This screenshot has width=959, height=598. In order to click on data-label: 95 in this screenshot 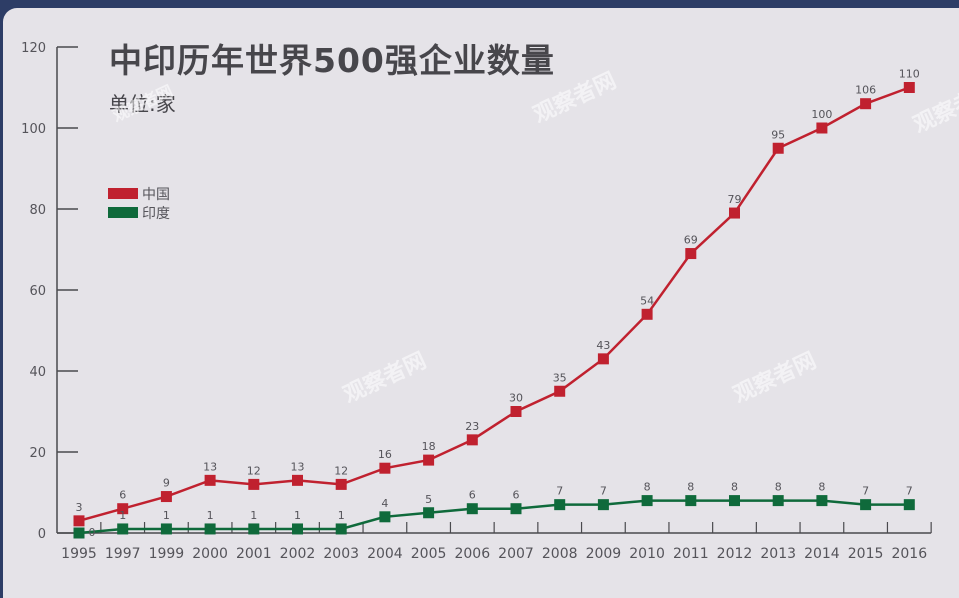, I will do `click(778, 134)`.